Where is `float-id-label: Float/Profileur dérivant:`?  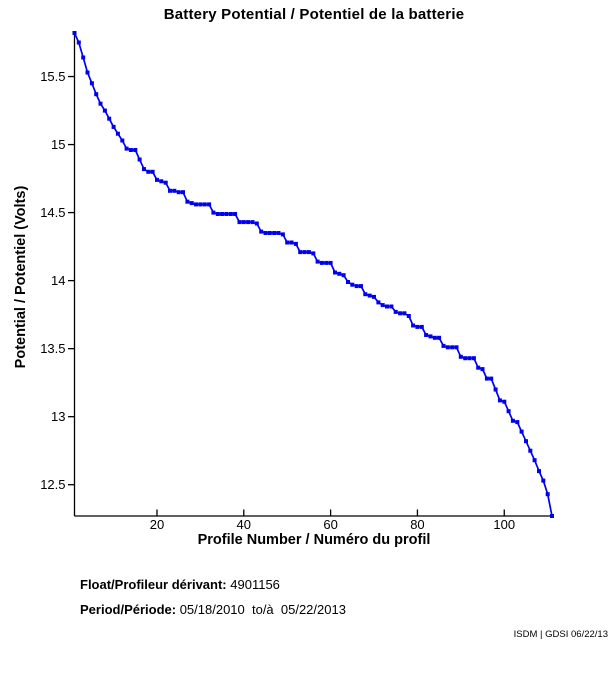
float-id-label: Float/Profileur dérivant: is located at coordinates (153, 584).